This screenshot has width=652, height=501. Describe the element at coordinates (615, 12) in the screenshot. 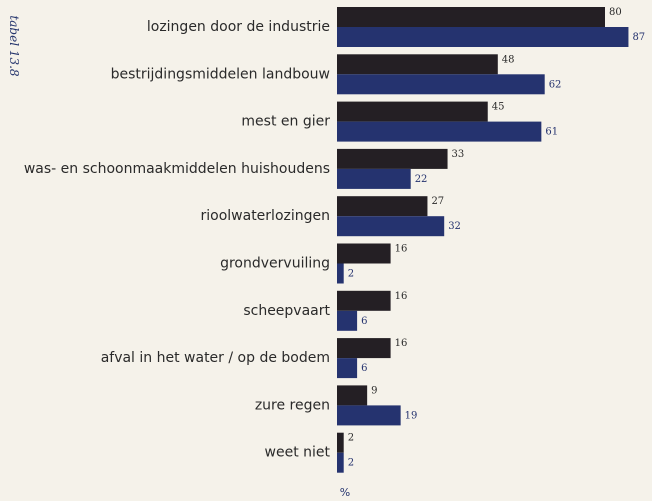

I see `value-label-series1: 80` at that location.